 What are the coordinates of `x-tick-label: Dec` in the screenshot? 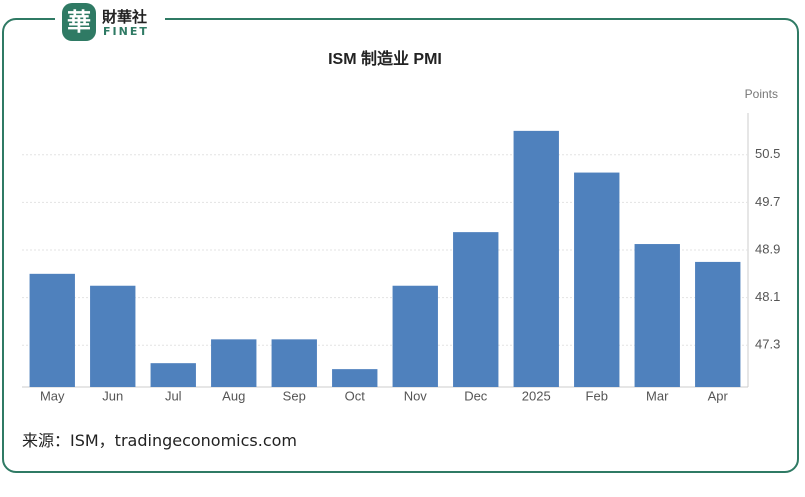 It's located at (476, 395).